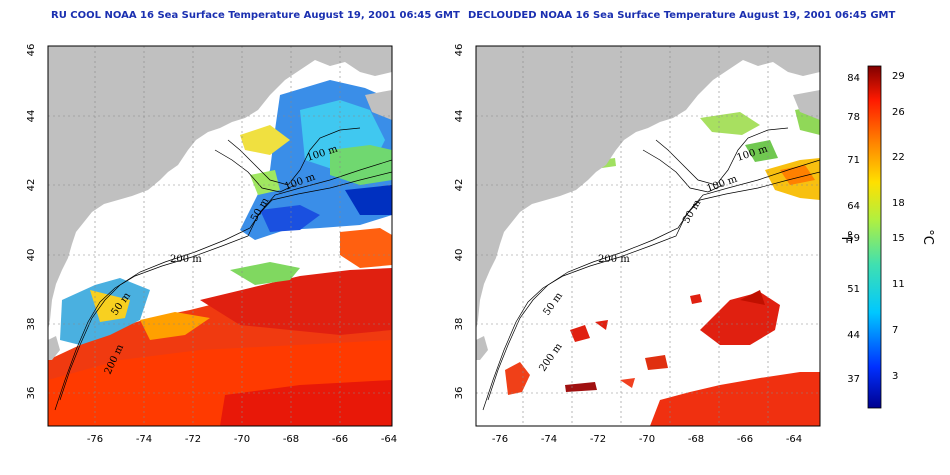  What do you see at coordinates (853, 289) in the screenshot?
I see `fahrenheit-tick: 51` at bounding box center [853, 289].